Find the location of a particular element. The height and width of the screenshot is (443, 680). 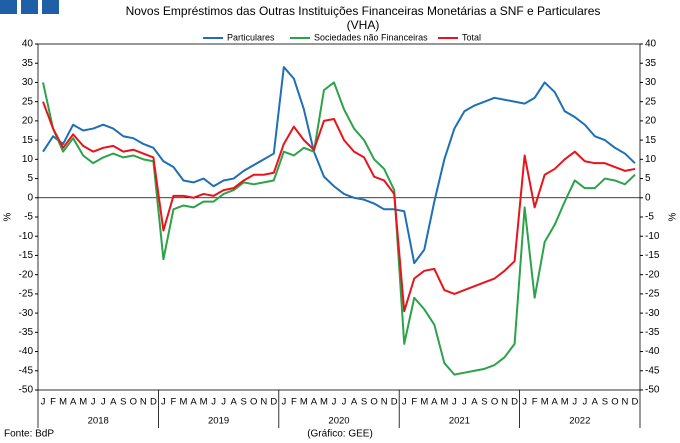

legend-label: Total is located at coordinates (471, 37).